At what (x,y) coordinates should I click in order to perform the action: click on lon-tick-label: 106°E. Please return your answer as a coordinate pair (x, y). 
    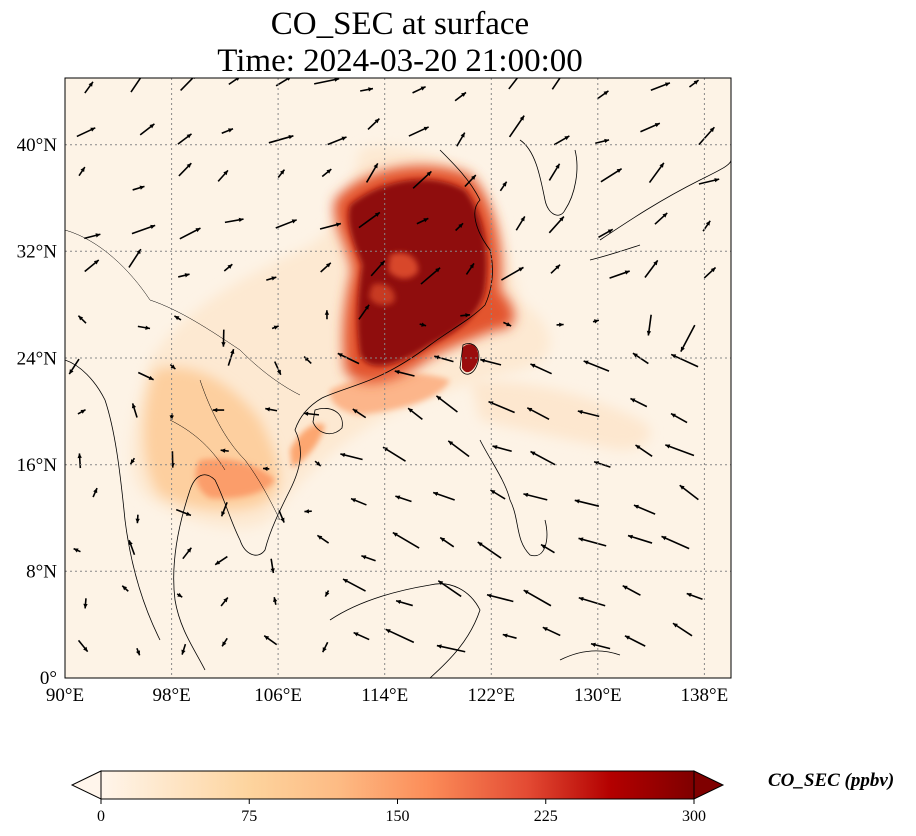
    Looking at the image, I should click on (278, 695).